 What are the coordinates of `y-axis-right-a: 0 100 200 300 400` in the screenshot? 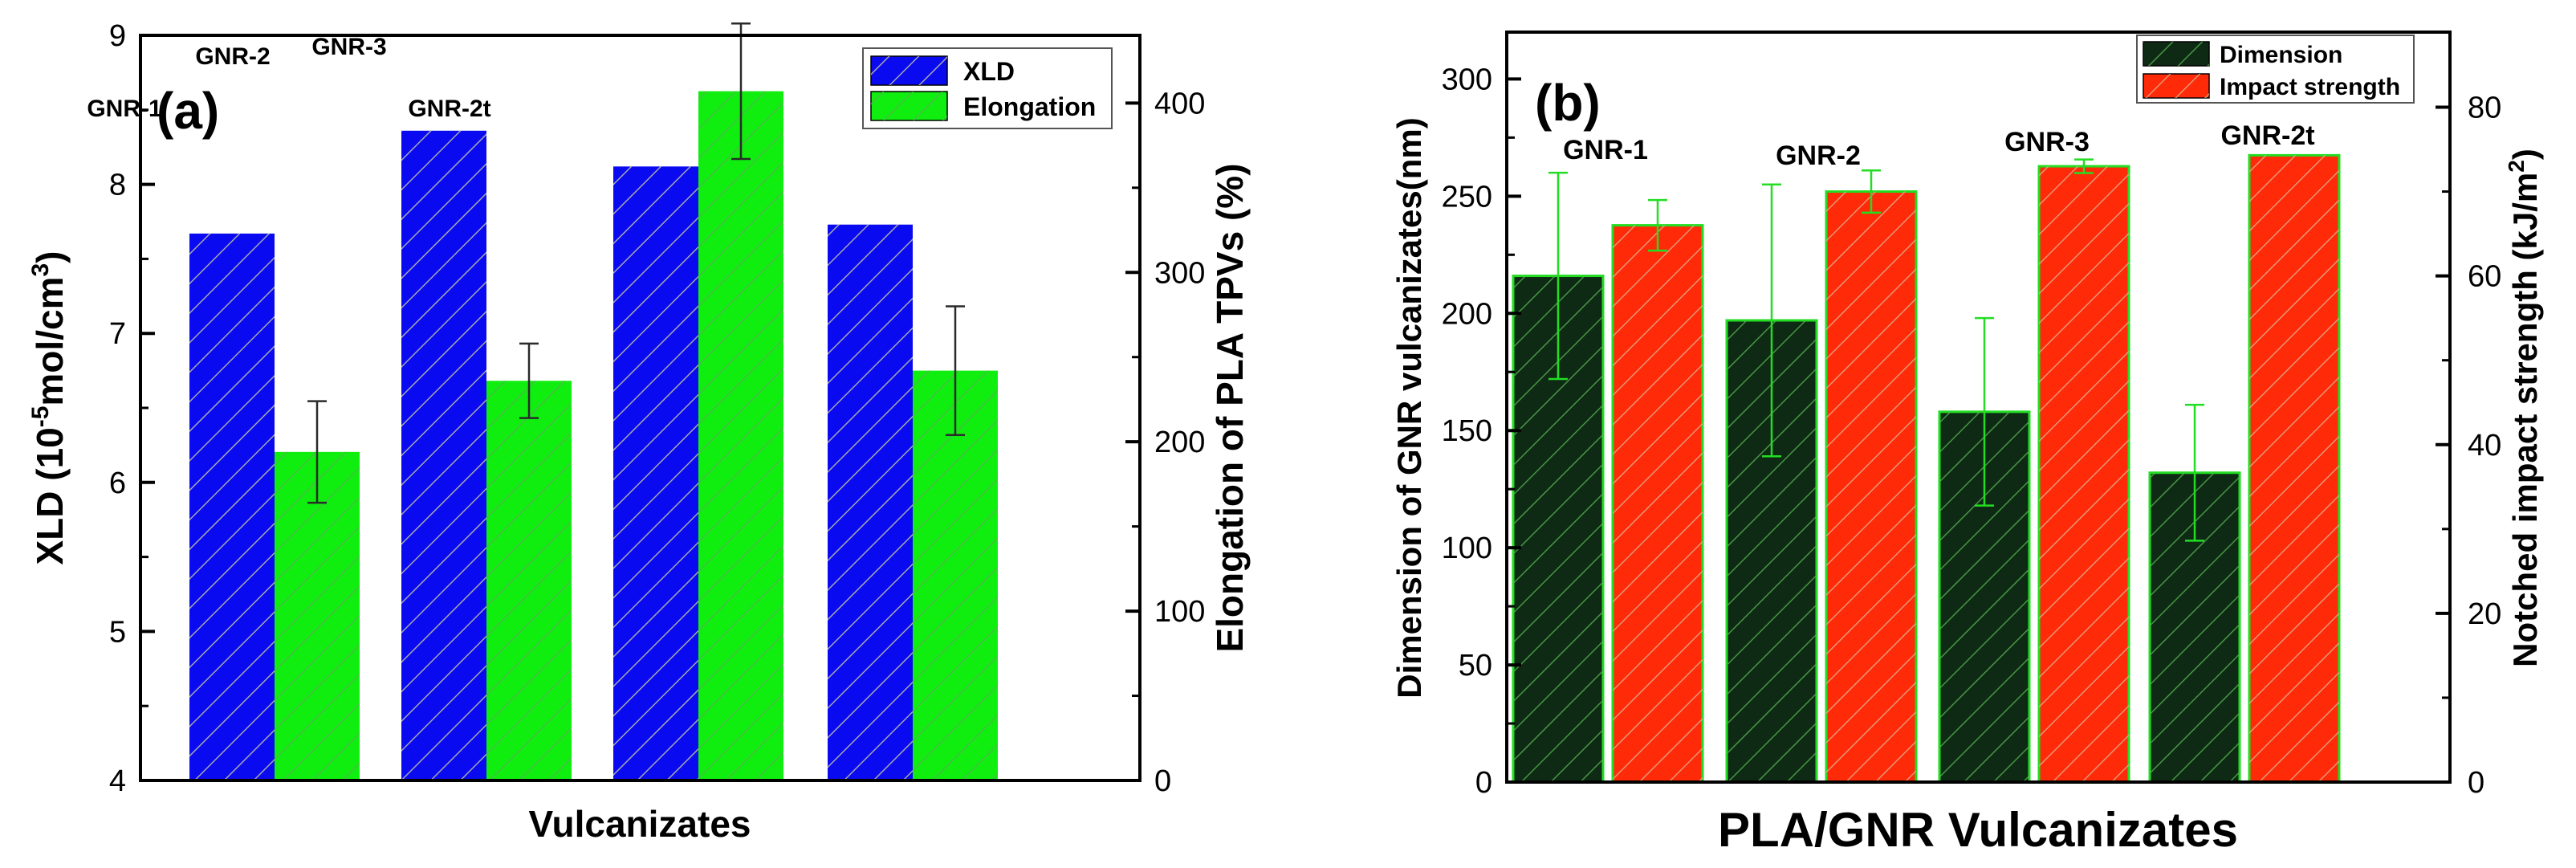 It's located at (1165, 442).